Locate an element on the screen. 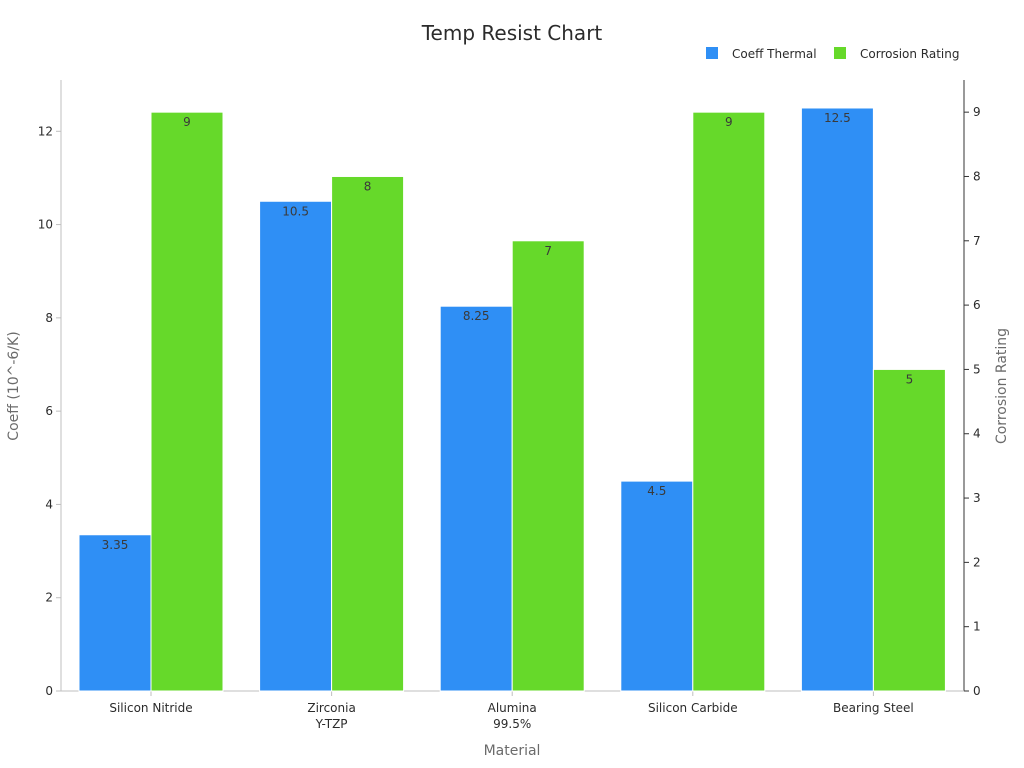 This screenshot has height=768, width=1024. y-left-tick-label: 0 is located at coordinates (49, 691).